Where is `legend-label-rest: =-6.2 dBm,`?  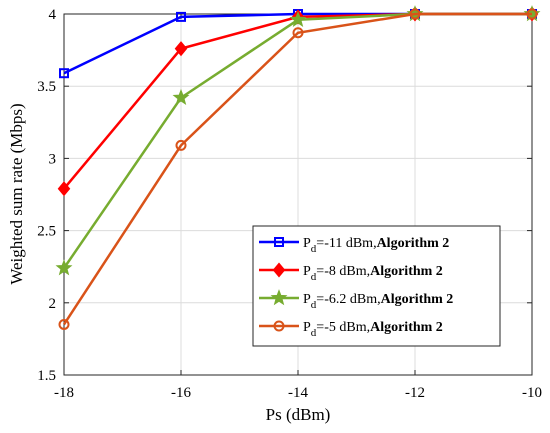
legend-label-rest: =-6.2 dBm, is located at coordinates (348, 299).